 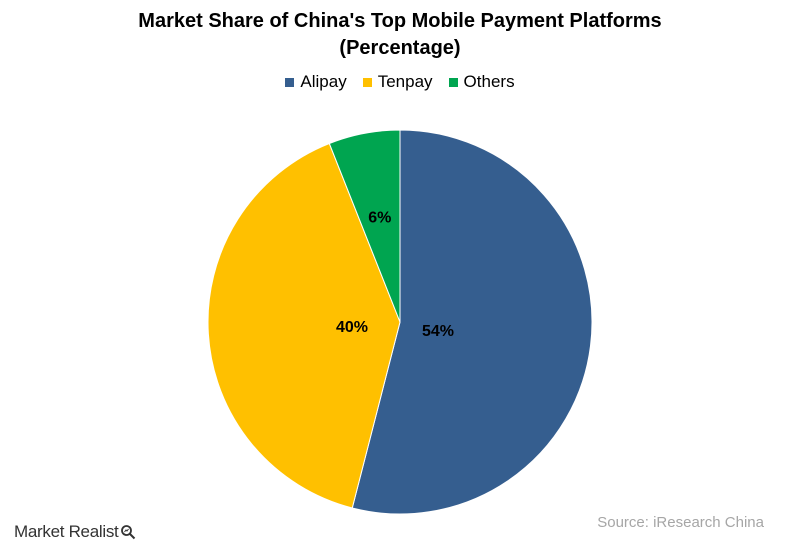 I want to click on legend-item-others: Others, so click(x=481, y=82).